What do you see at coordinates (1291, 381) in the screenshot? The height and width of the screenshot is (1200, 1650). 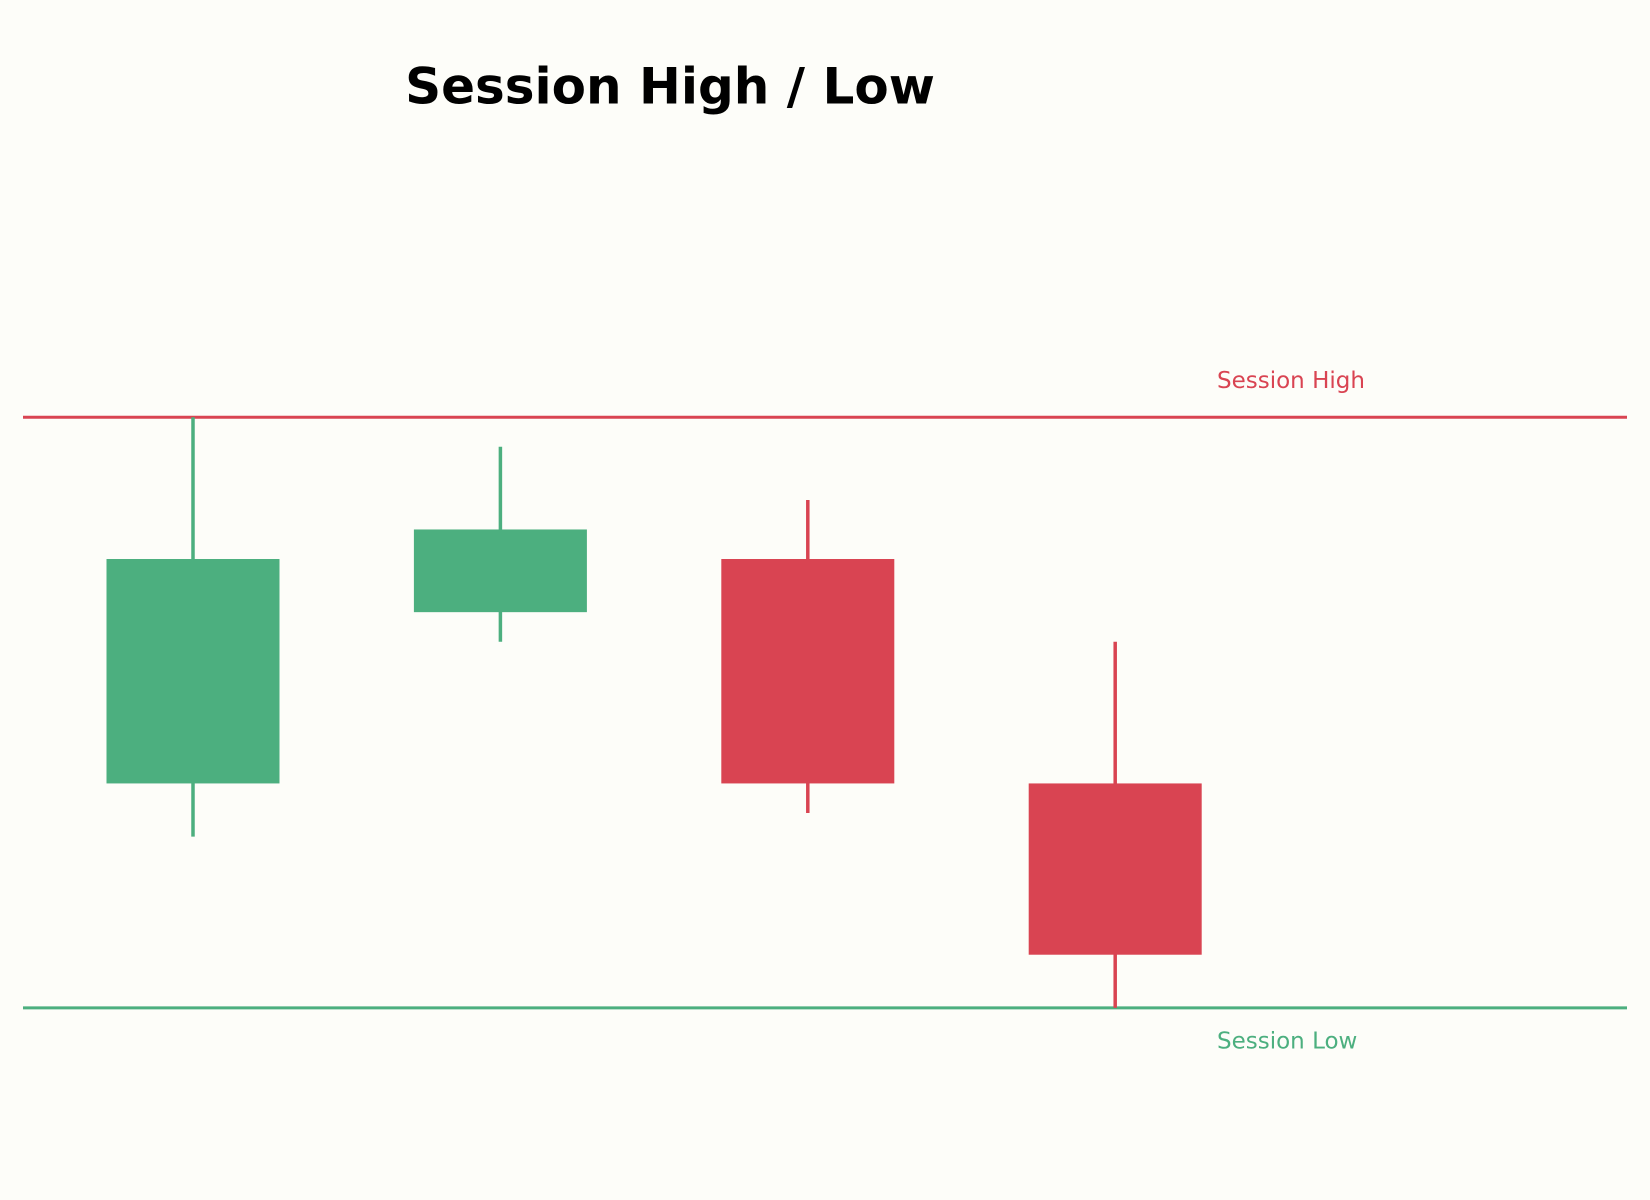 I see `reference-label: Session High` at bounding box center [1291, 381].